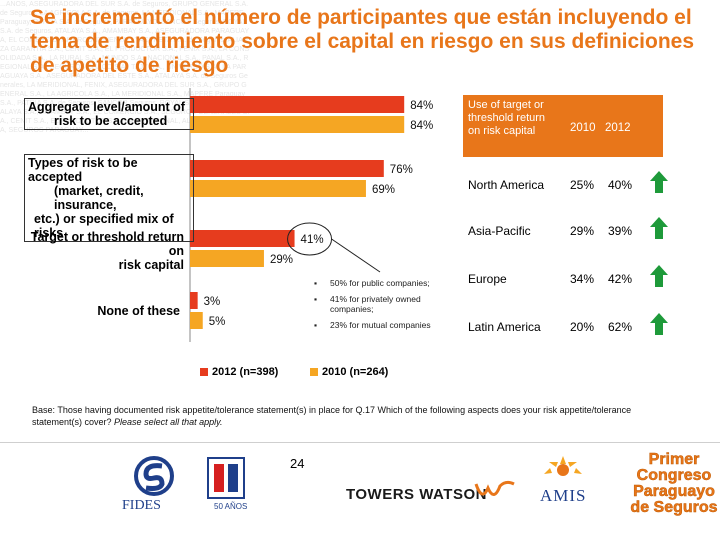 Image resolution: width=720 pixels, height=540 pixels. I want to click on table-cell-2010: 34%, so click(582, 279).